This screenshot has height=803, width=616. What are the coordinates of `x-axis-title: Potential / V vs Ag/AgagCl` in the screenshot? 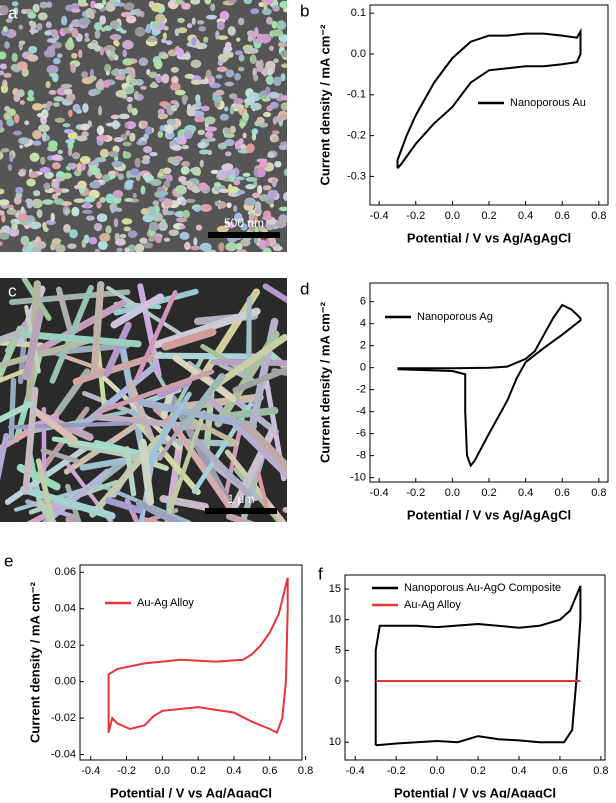 It's located at (191, 791).